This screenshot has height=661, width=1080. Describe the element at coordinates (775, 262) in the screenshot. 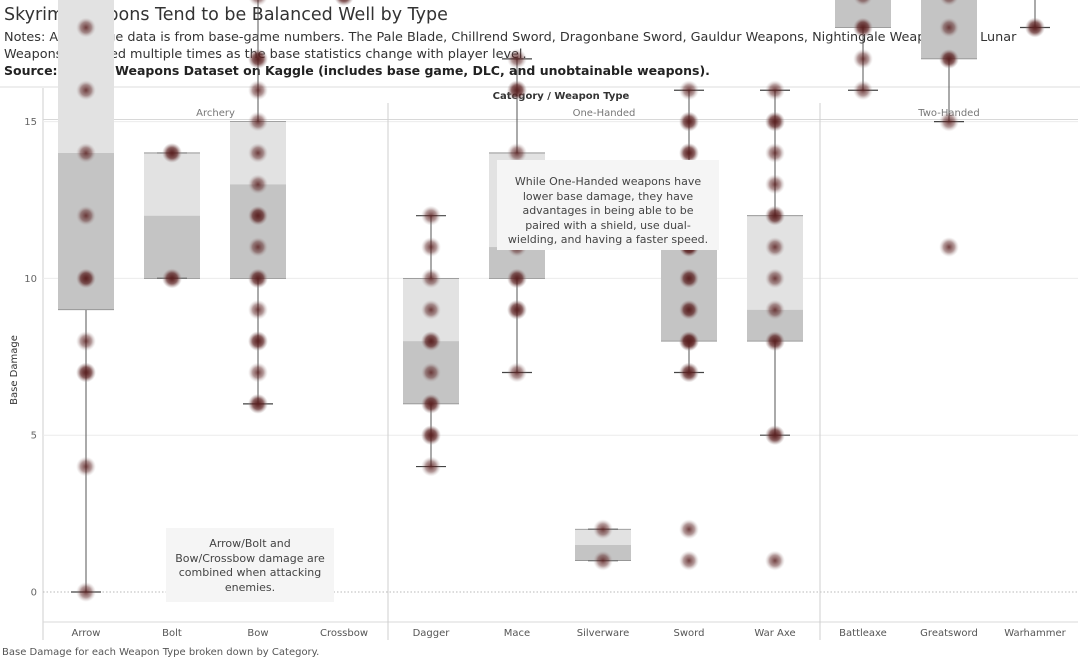

I see `box-war-axe` at that location.